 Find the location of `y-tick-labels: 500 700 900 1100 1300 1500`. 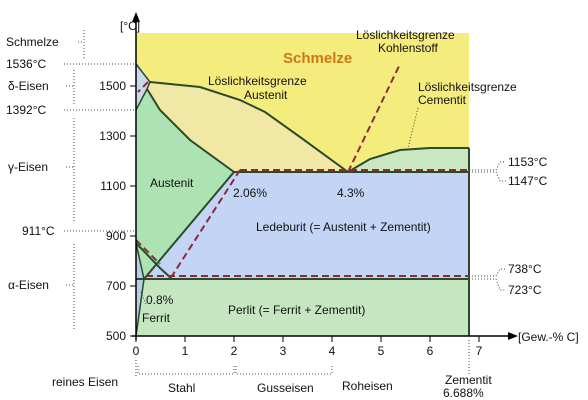

y-tick-labels: 500 700 900 1100 1300 1500 is located at coordinates (112, 211).